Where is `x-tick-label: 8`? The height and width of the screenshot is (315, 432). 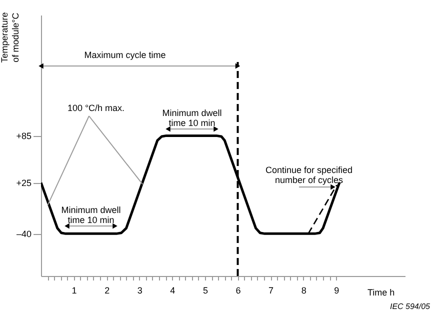
x-tick-label: 8 is located at coordinates (303, 291).